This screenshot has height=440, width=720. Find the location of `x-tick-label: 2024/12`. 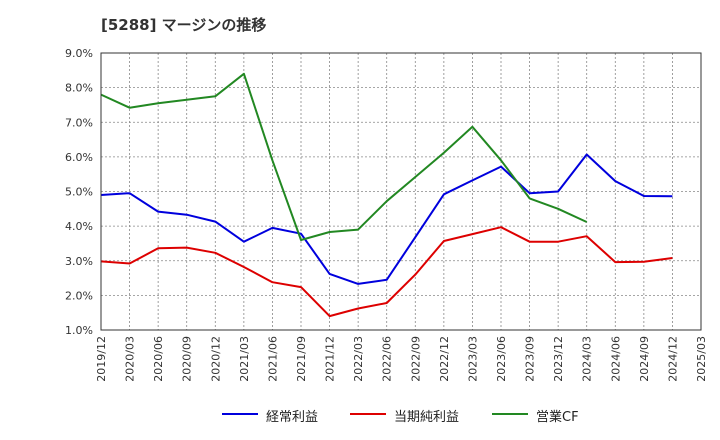

x-tick-label: 2024/12 is located at coordinates (672, 359).